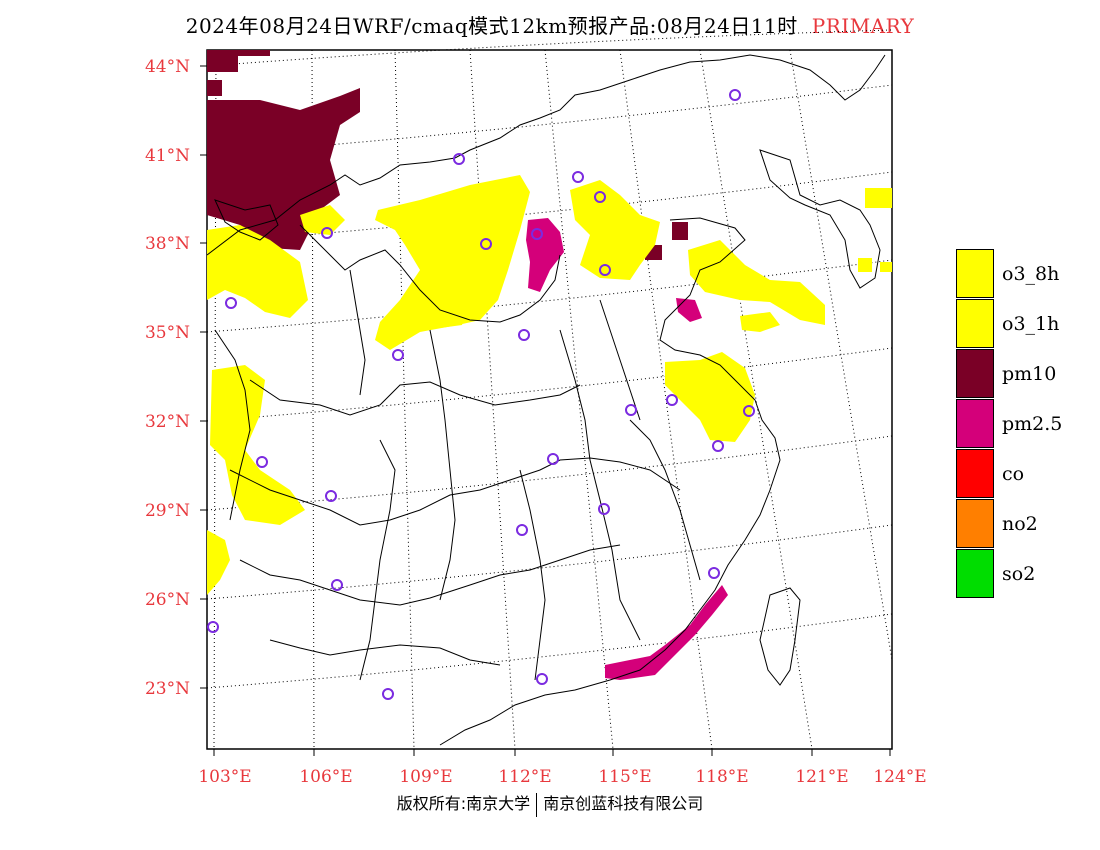 The height and width of the screenshot is (850, 1100). I want to click on lat-label: 38°N, so click(167, 244).